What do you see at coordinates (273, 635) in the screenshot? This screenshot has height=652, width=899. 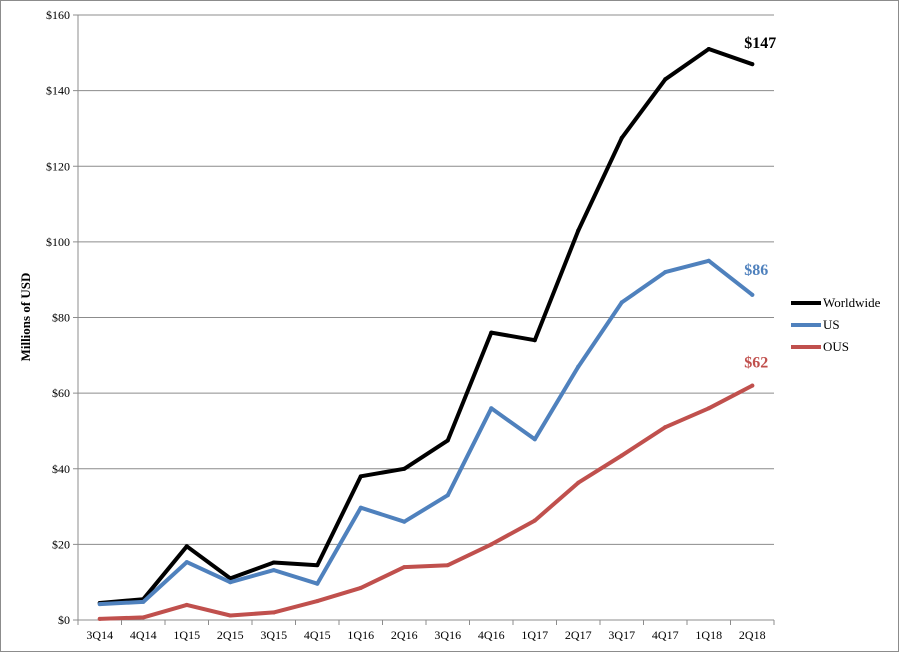 I see `x-tick-label: 3Q15` at bounding box center [273, 635].